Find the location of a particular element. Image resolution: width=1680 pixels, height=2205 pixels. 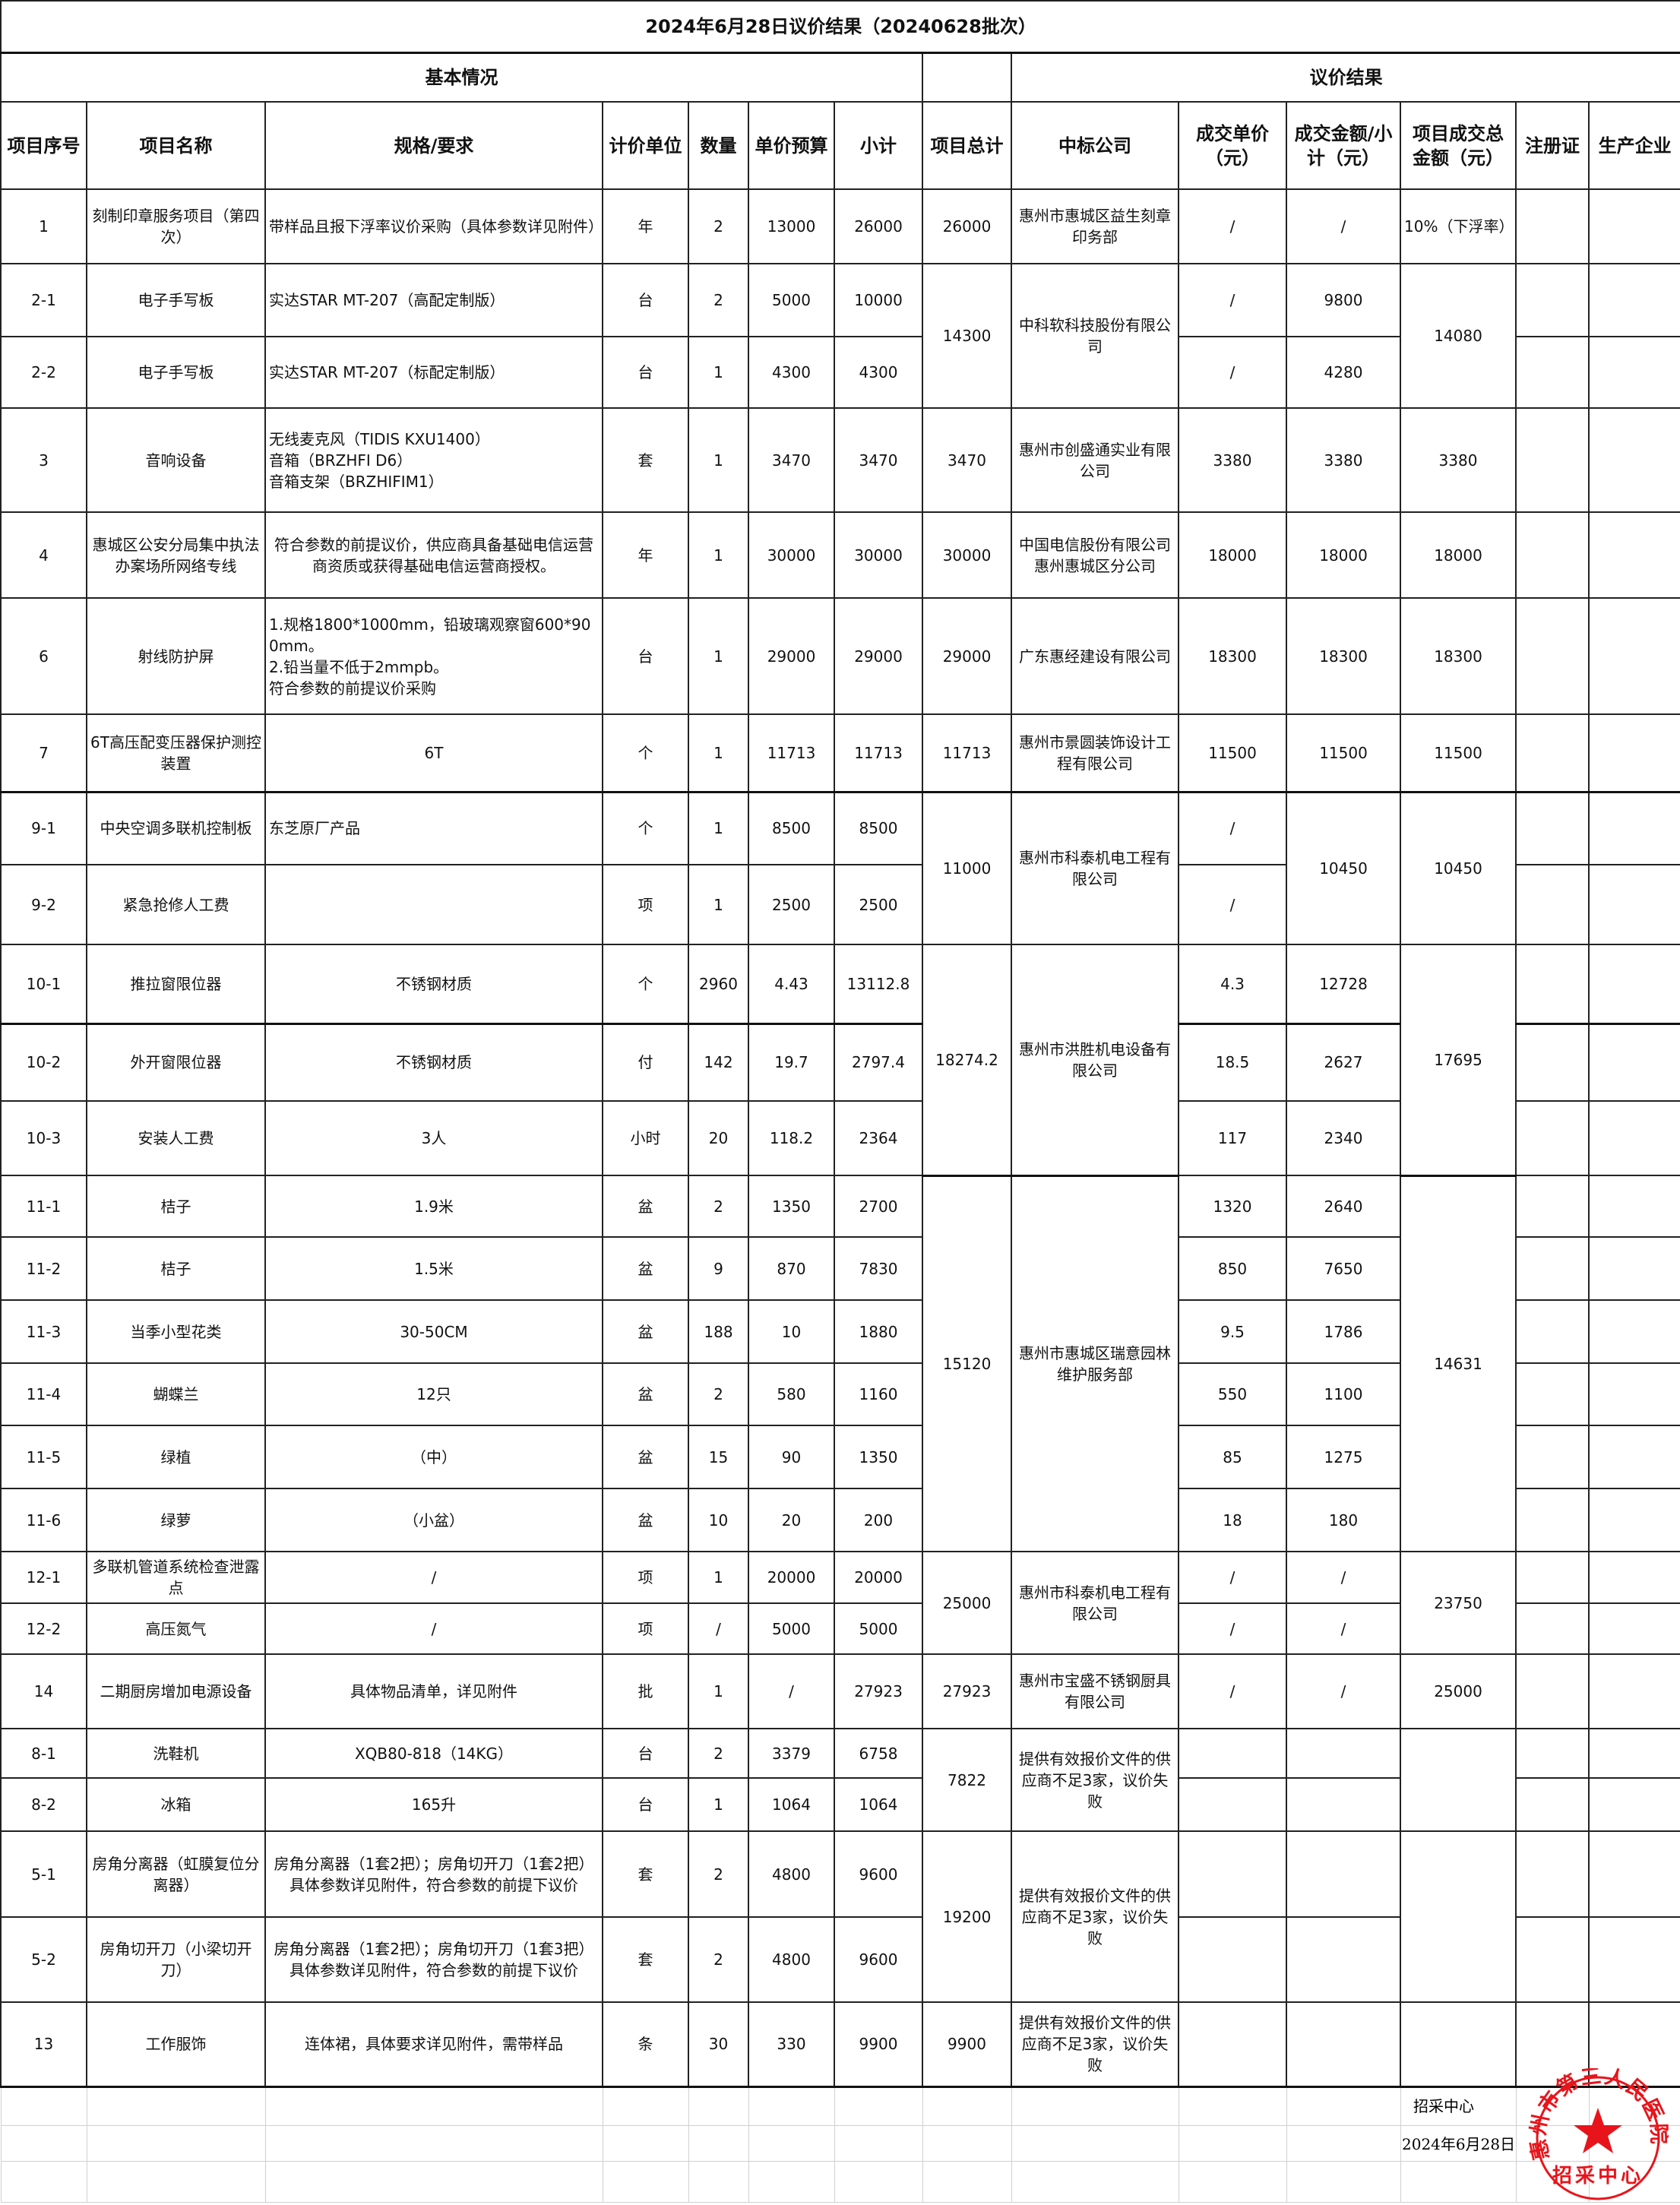

item-subtotal: 2500 is located at coordinates (878, 904).